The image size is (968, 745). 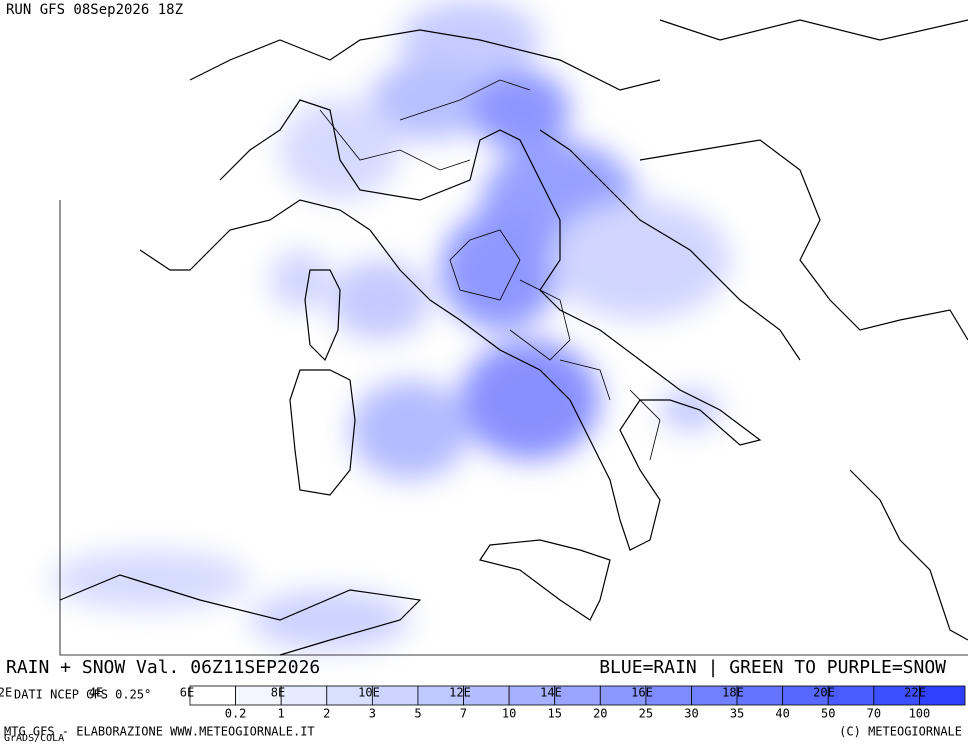 I want to click on legend-value: 2, so click(x=326, y=714).